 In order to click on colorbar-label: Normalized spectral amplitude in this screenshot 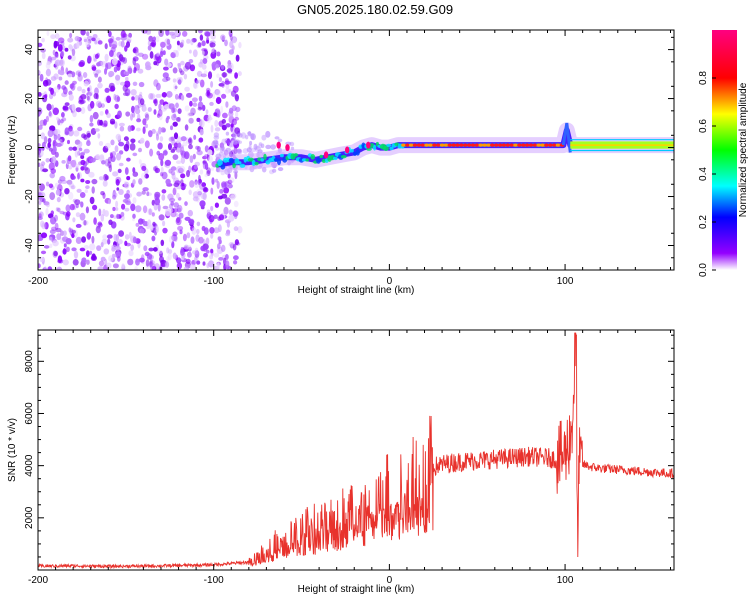, I will do `click(743, 149)`.